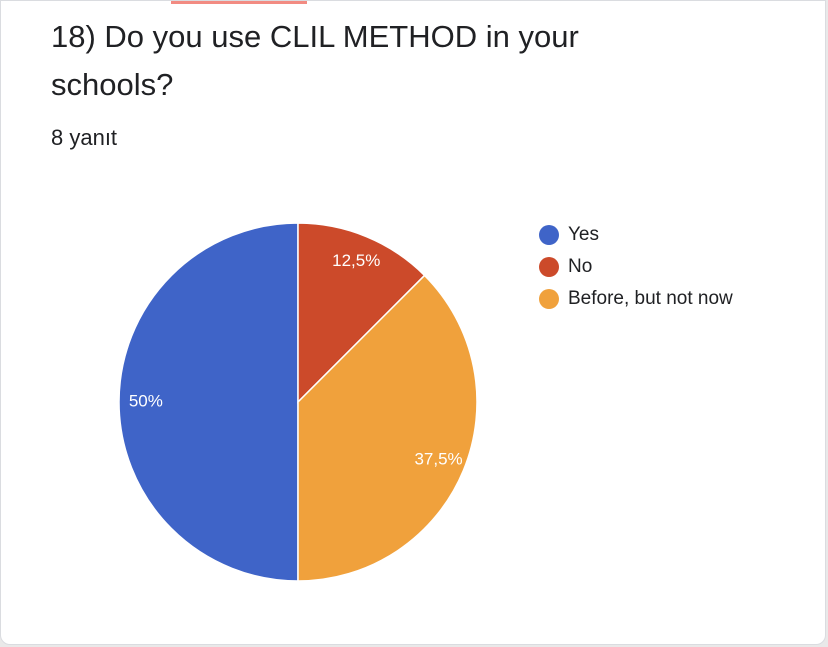 The image size is (828, 647). Describe the element at coordinates (239, 2) in the screenshot. I see `top-accent-bar` at that location.